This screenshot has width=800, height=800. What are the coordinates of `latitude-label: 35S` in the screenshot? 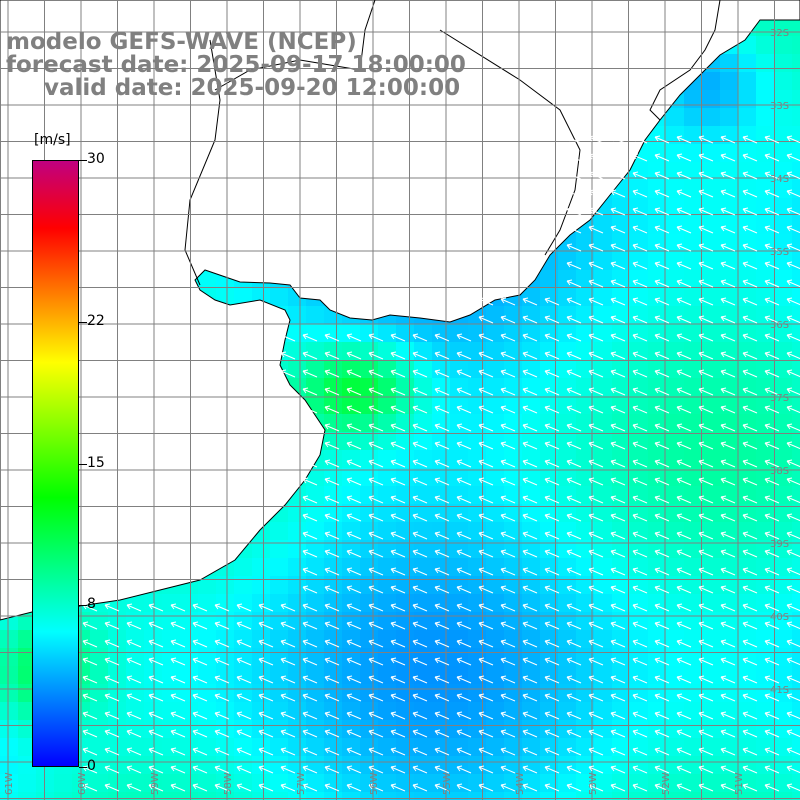 It's located at (779, 252).